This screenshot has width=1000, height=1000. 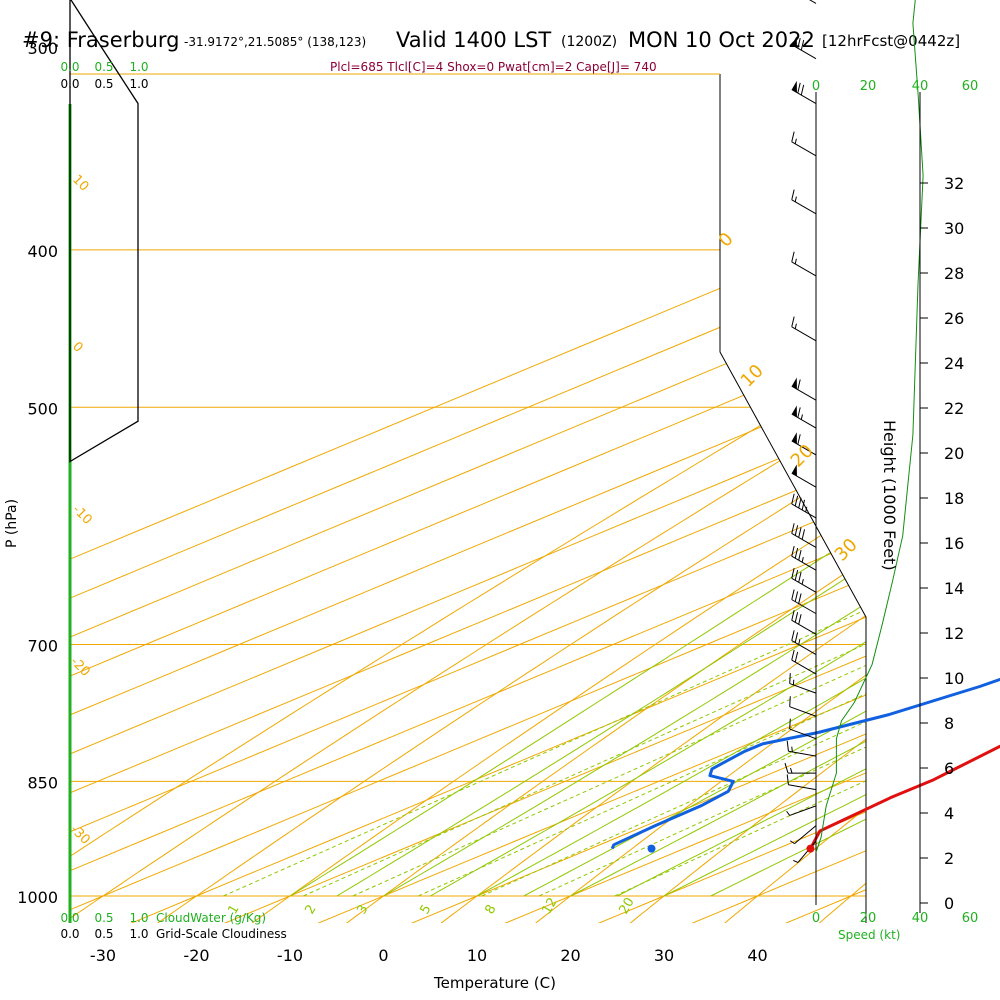 I want to click on cloud-profile, so click(x=104, y=231).